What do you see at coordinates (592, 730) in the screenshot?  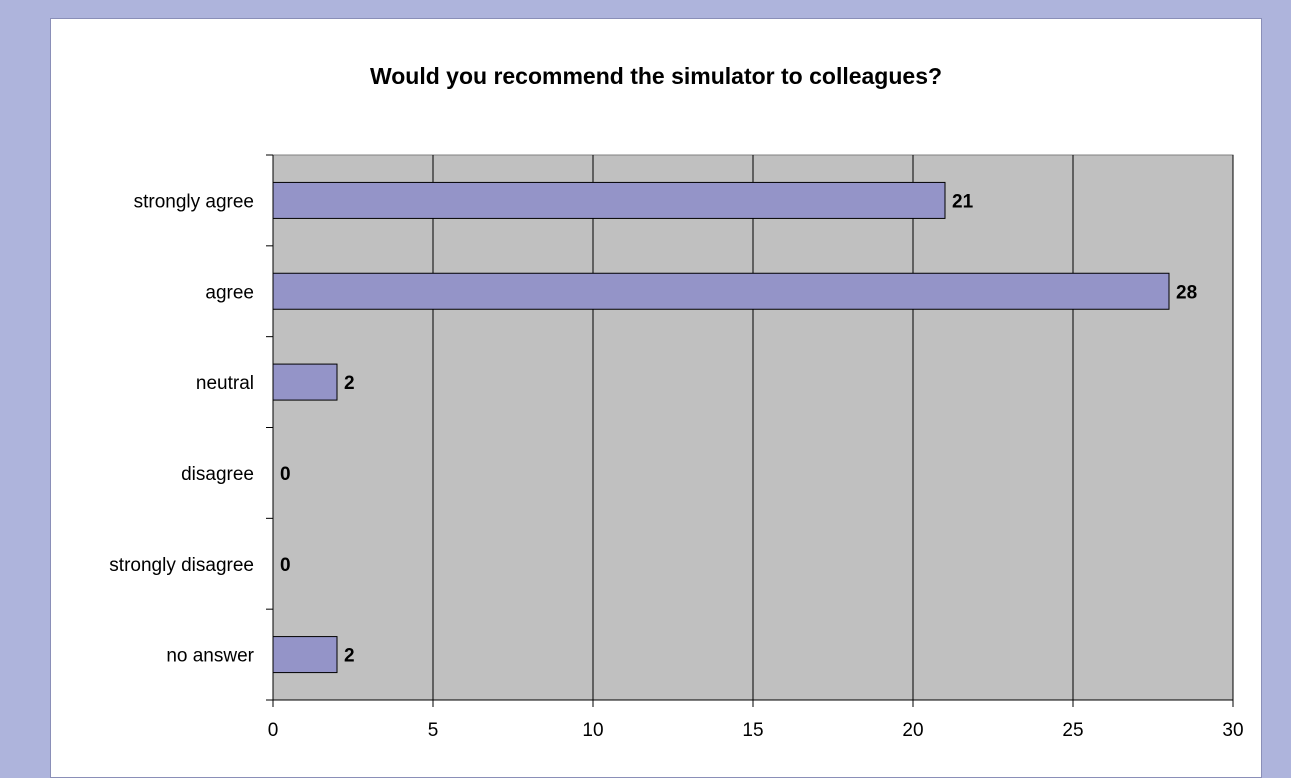 I see `x-tick-label: 10` at bounding box center [592, 730].